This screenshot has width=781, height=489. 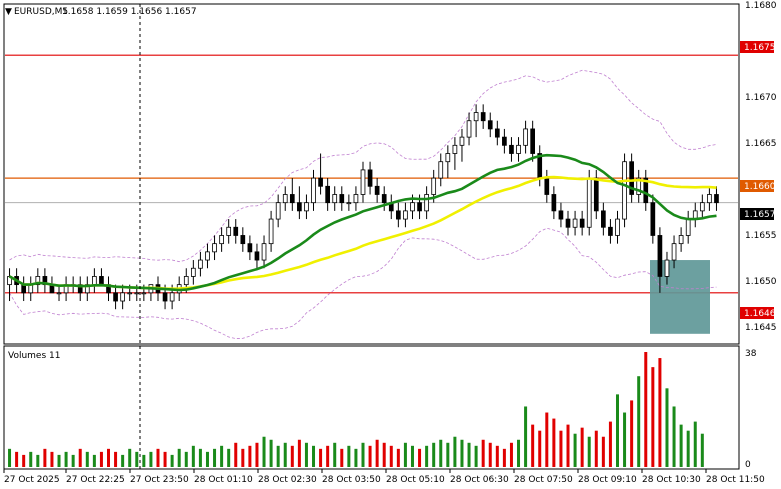 What do you see at coordinates (287, 480) in the screenshot?
I see `time-tick-5: 28 Oct 02:30` at bounding box center [287, 480].